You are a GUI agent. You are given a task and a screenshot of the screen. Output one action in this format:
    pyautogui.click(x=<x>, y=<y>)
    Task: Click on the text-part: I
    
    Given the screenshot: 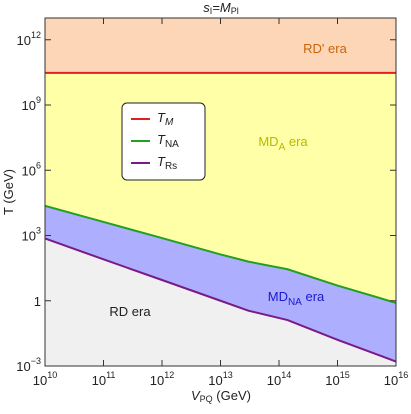 What is the action you would take?
    pyautogui.click(x=211, y=11)
    